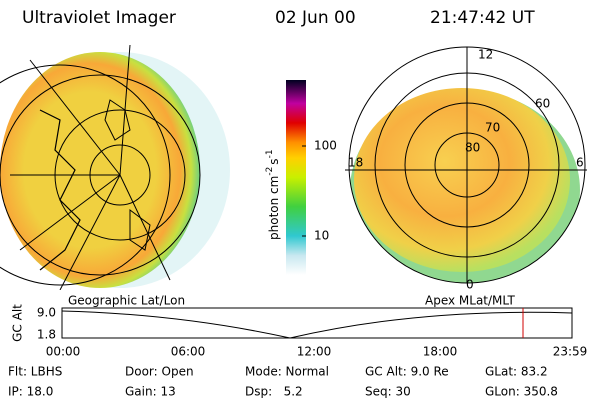 This screenshot has width=600, height=404. Describe the element at coordinates (407, 372) in the screenshot. I see `status-field: GC Alt: 9.0 Re` at that location.